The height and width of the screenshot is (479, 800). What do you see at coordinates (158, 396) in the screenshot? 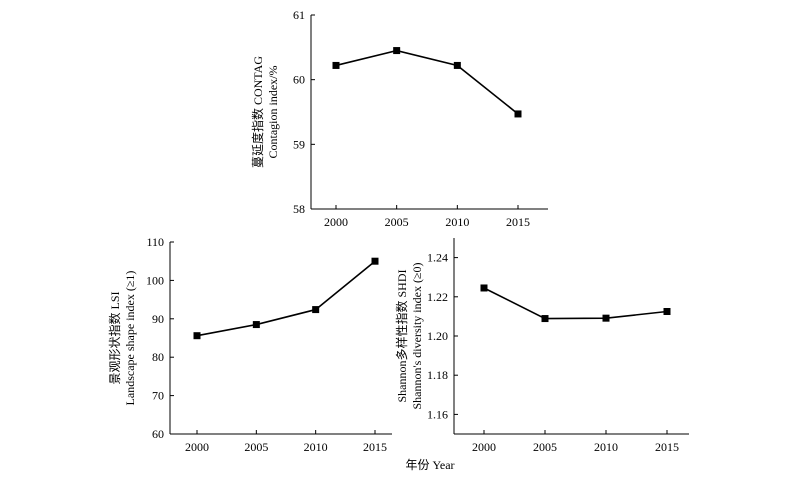
I see `lsi-y-tick-label: 70` at bounding box center [158, 396].